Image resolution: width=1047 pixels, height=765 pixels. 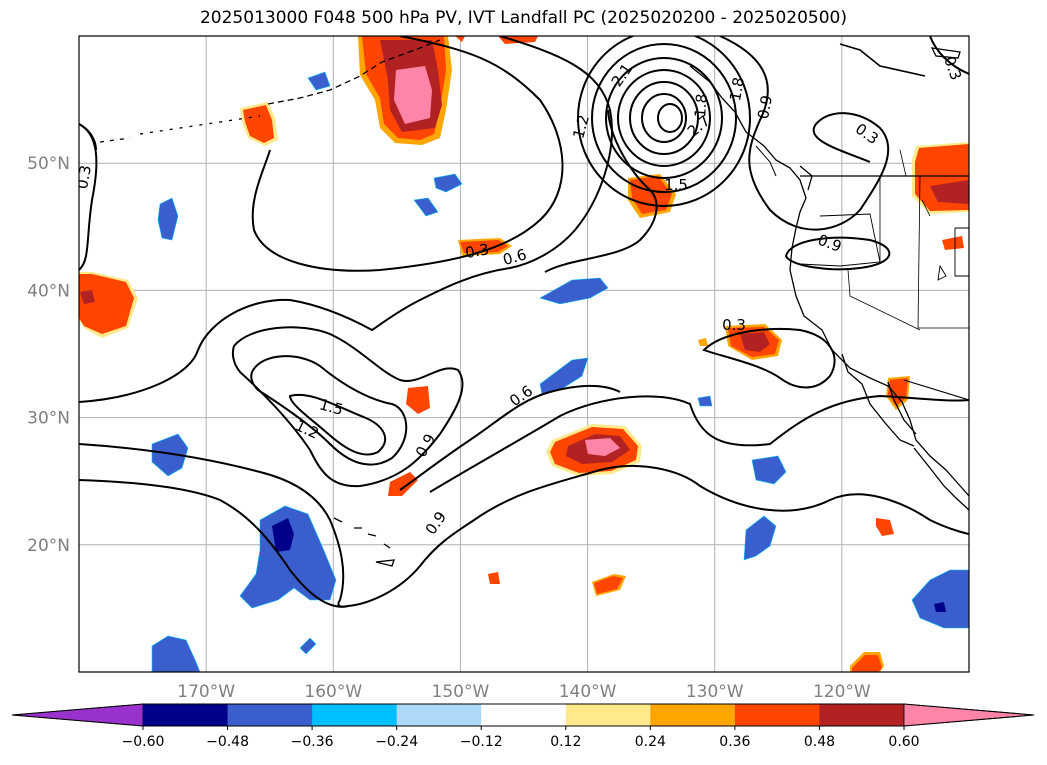 I want to click on colorbar-tick-label: −0.48, so click(x=227, y=742).